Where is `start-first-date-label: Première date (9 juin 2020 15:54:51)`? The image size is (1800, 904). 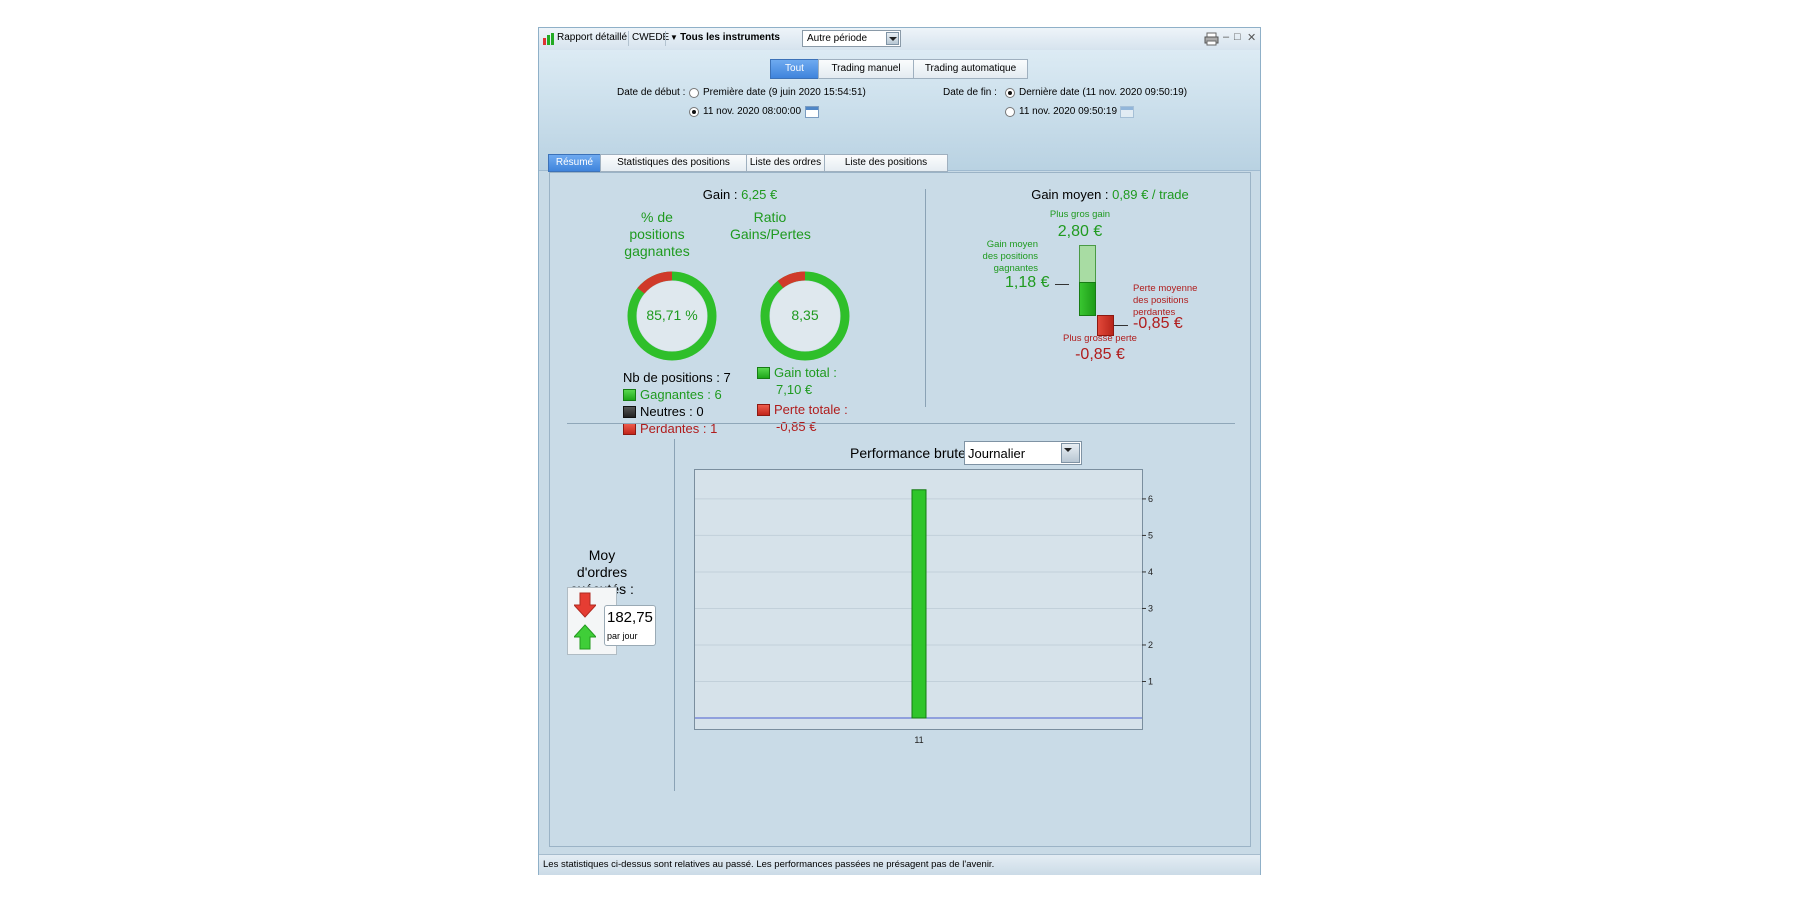
start-first-date-label: Première date (9 juin 2020 15:54:51) is located at coordinates (784, 92).